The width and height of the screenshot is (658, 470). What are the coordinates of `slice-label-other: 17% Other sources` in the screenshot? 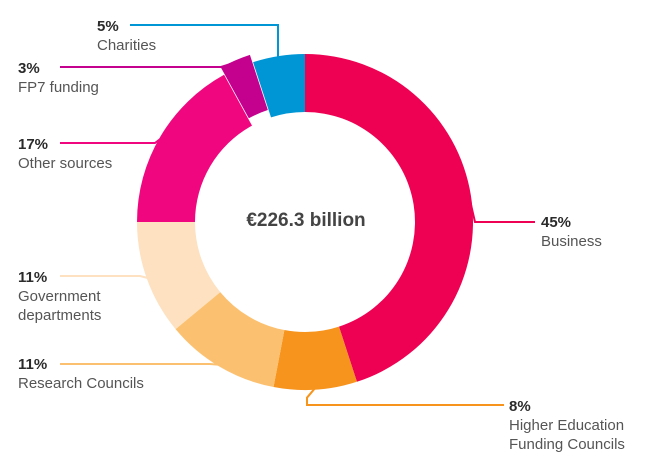 It's located at (65, 154).